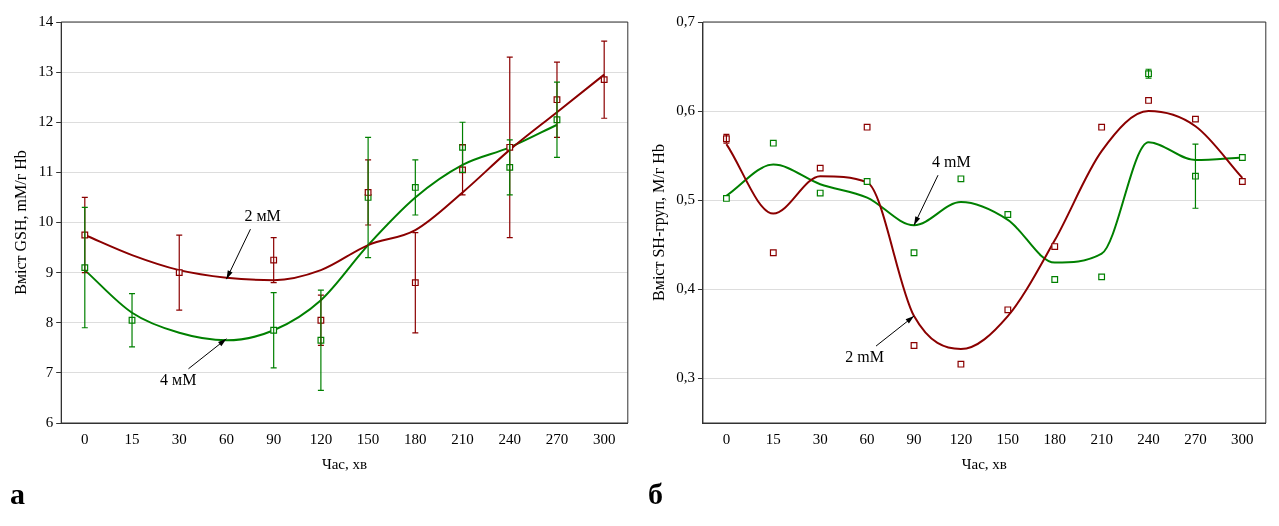  Describe the element at coordinates (178, 379) in the screenshot. I see `annotation: 4 мМ` at that location.